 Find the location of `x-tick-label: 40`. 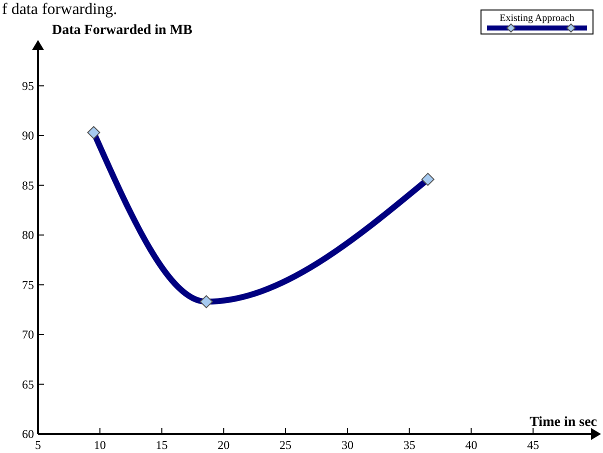

x-tick-label: 40 is located at coordinates (471, 445).